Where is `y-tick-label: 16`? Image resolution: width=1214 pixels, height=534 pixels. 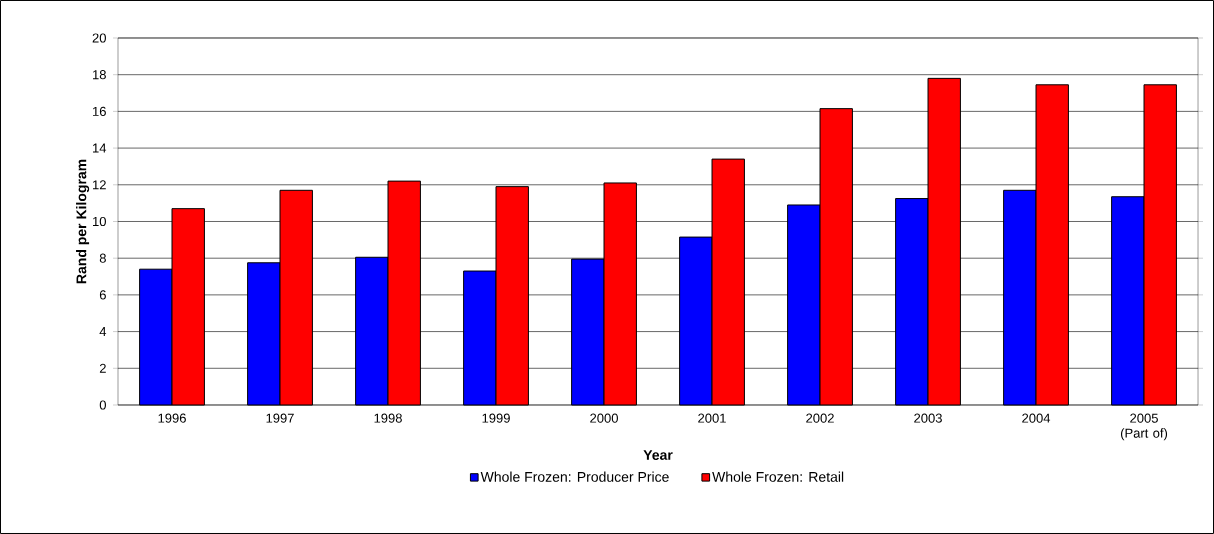 y-tick-label: 16 is located at coordinates (99, 111).